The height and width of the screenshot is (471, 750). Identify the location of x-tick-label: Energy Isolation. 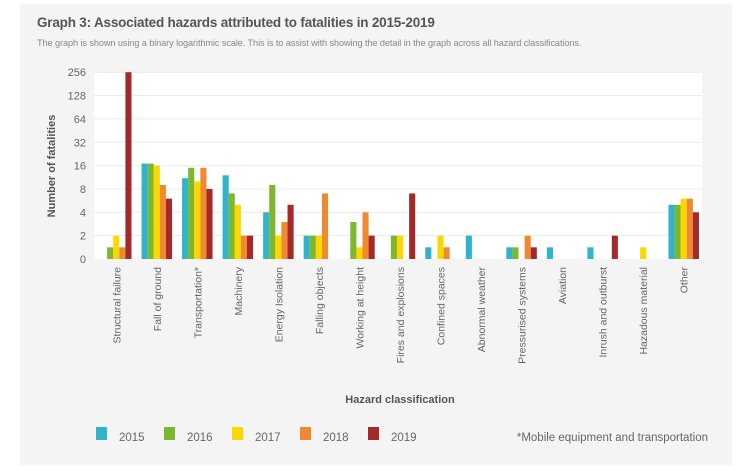
(279, 304).